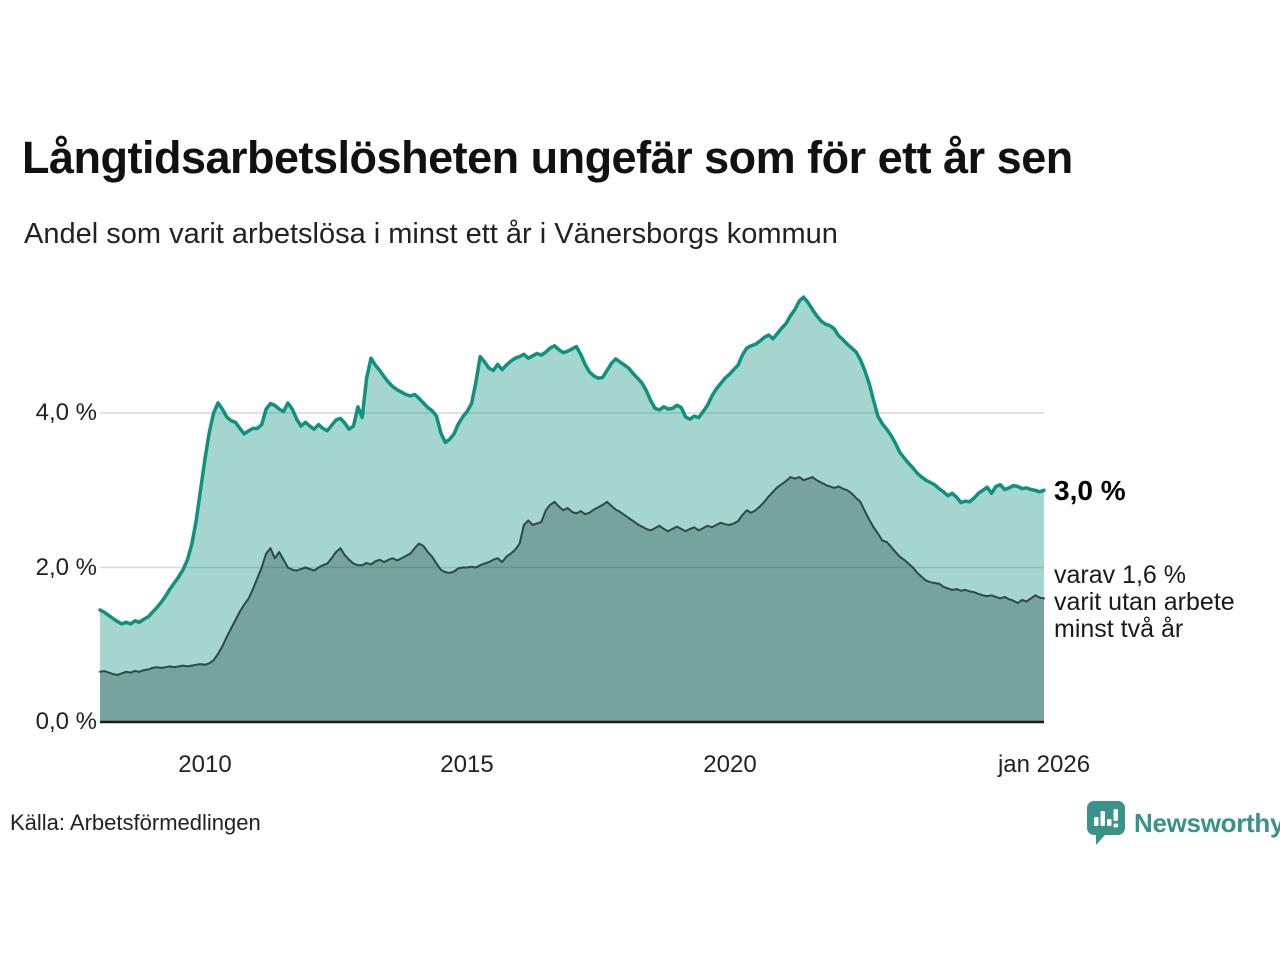 This screenshot has height=960, width=1280. I want to click on subset-annotation-line1: varav 1,6 %, so click(1120, 575).